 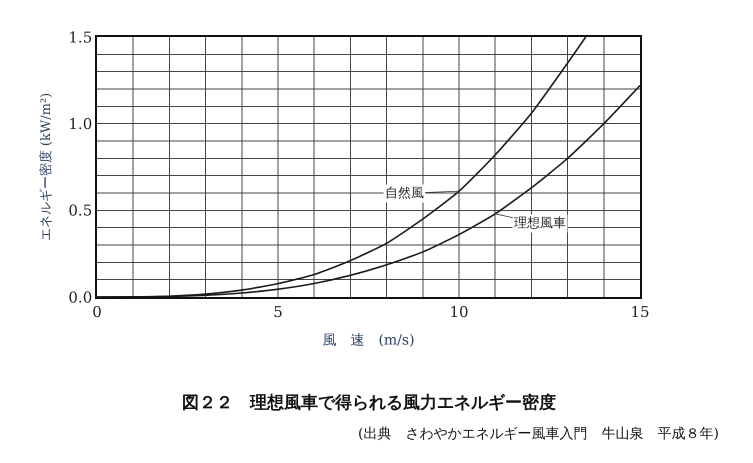 What do you see at coordinates (368, 340) in the screenshot?
I see `x-axis-title: 風 速 (m/s)` at bounding box center [368, 340].